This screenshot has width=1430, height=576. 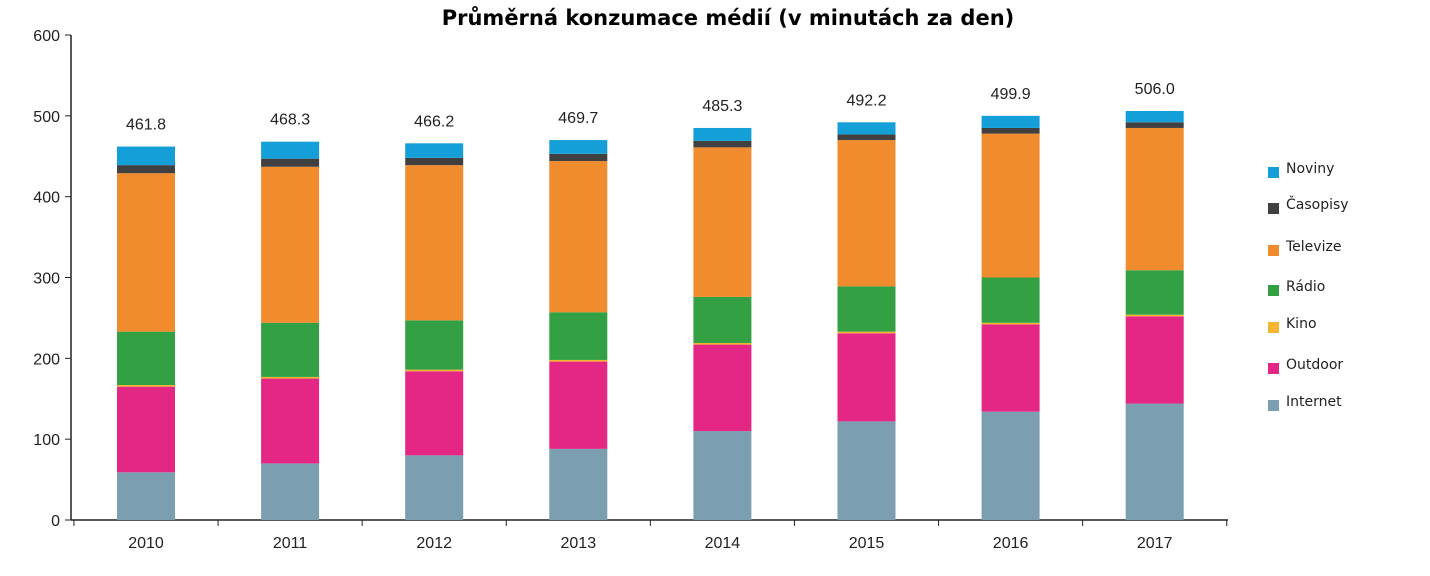 What do you see at coordinates (1343, 288) in the screenshot?
I see `legend-item: Rádio` at bounding box center [1343, 288].